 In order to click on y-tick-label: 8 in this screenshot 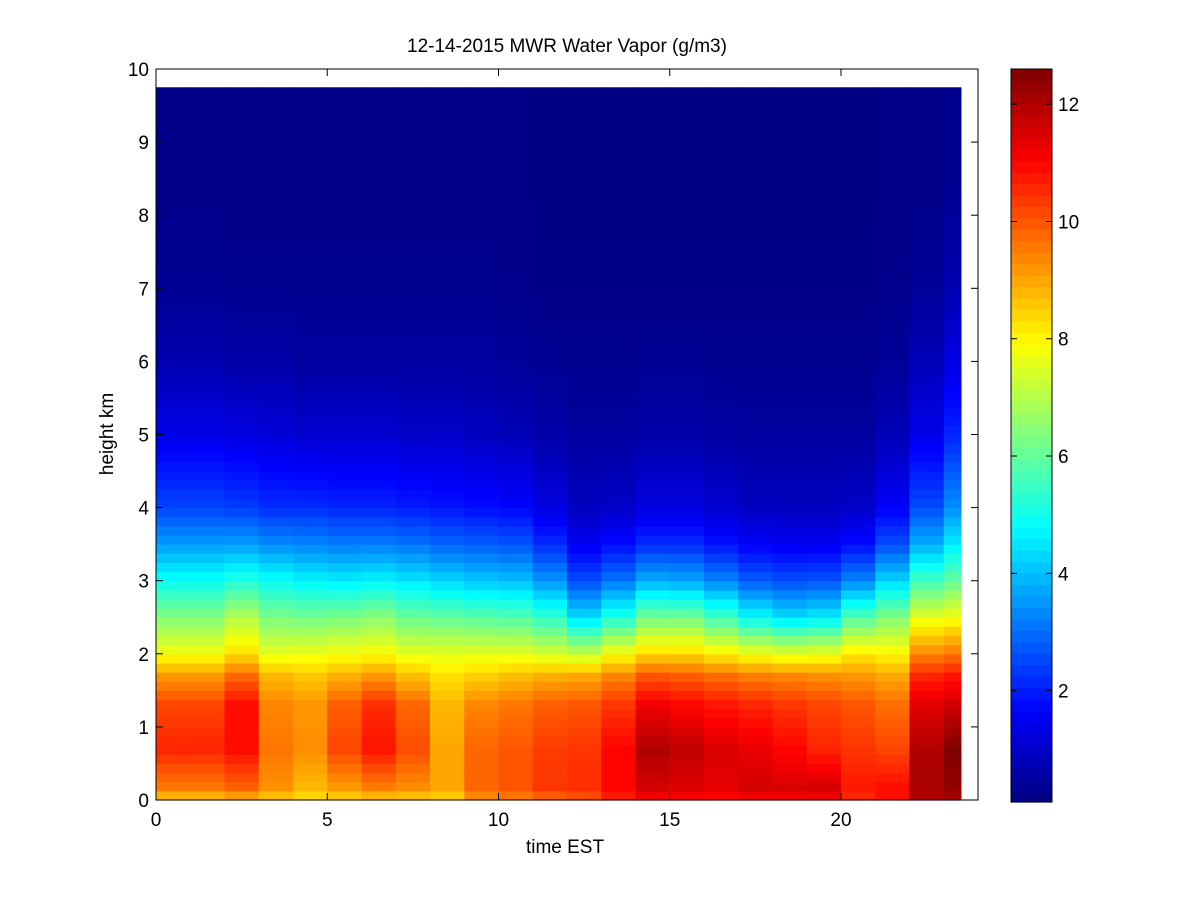, I will do `click(143, 216)`.